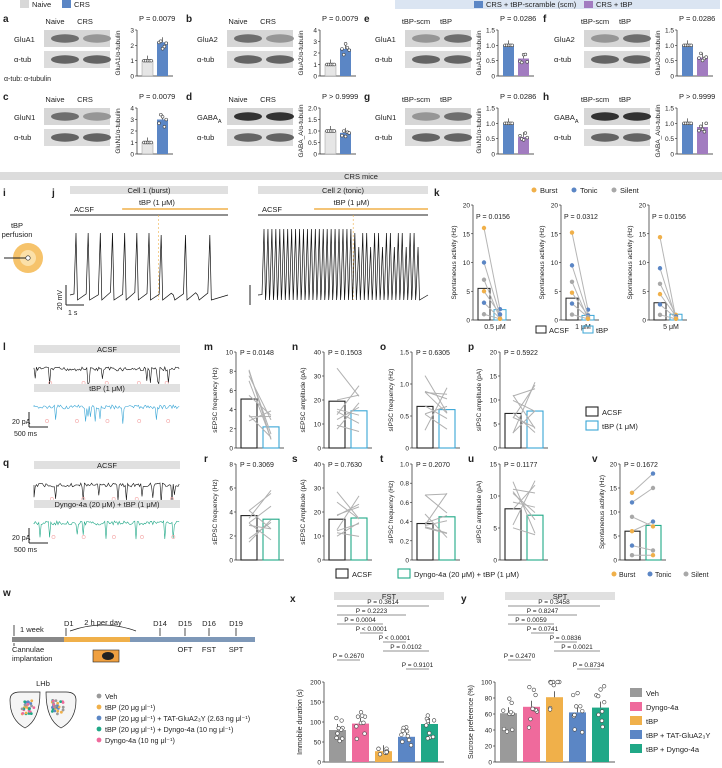 This screenshot has width=722, height=768. What do you see at coordinates (493, 217) in the screenshot?
I see `p-value: P = 0.0156` at bounding box center [493, 217].